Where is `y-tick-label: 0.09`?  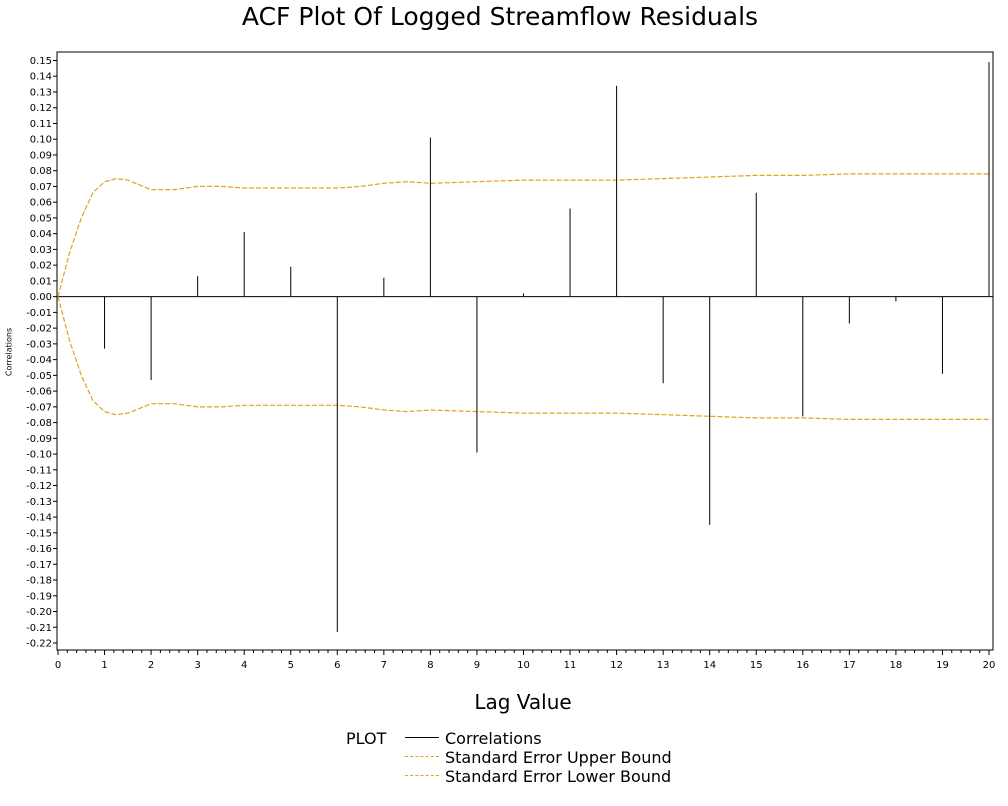 y-tick-label: 0.09 is located at coordinates (41, 155).